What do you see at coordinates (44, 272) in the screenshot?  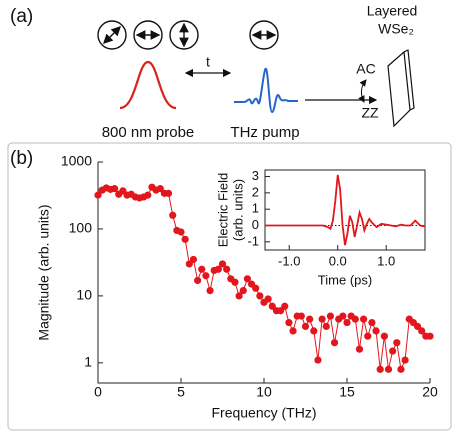 I see `y-axis-label: Magnitude (arb. units)` at bounding box center [44, 272].